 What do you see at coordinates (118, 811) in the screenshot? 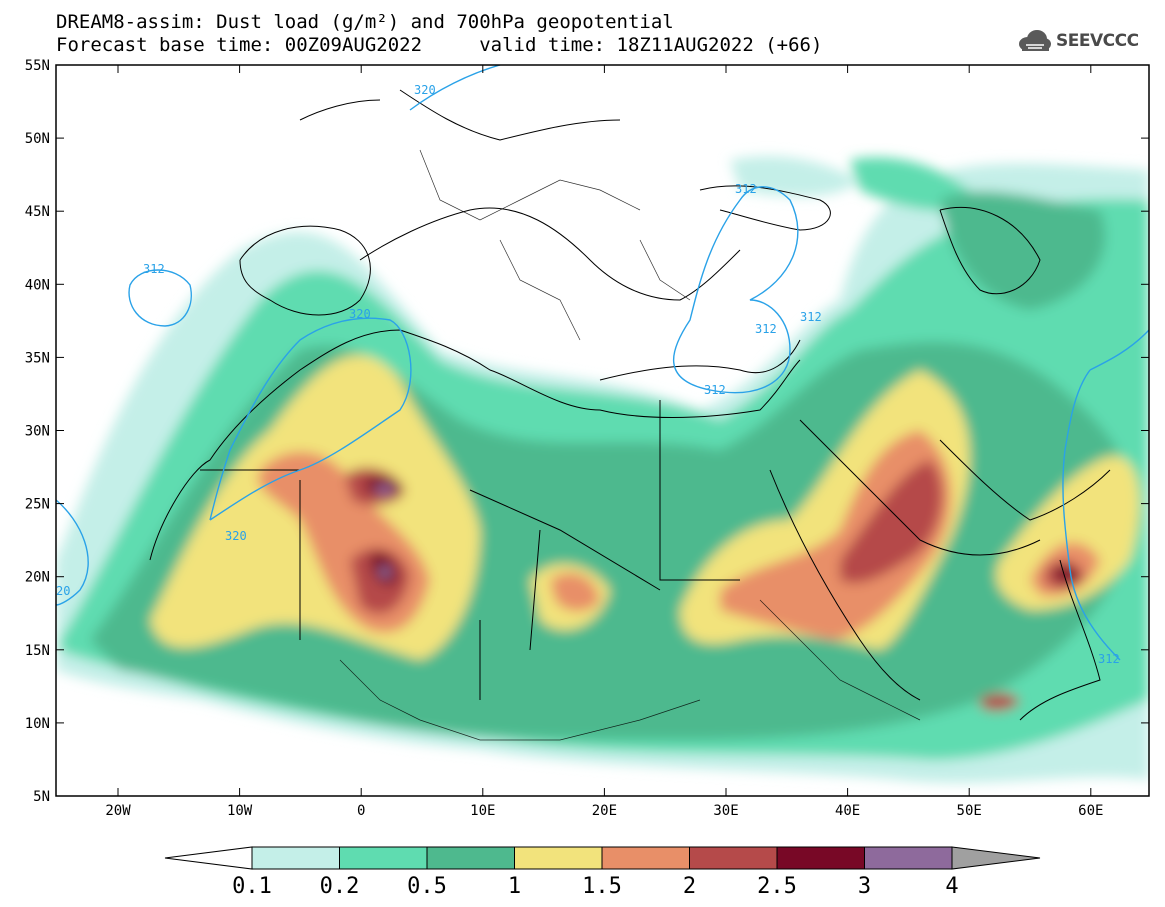
I see `lon-label: 20W` at bounding box center [118, 811].